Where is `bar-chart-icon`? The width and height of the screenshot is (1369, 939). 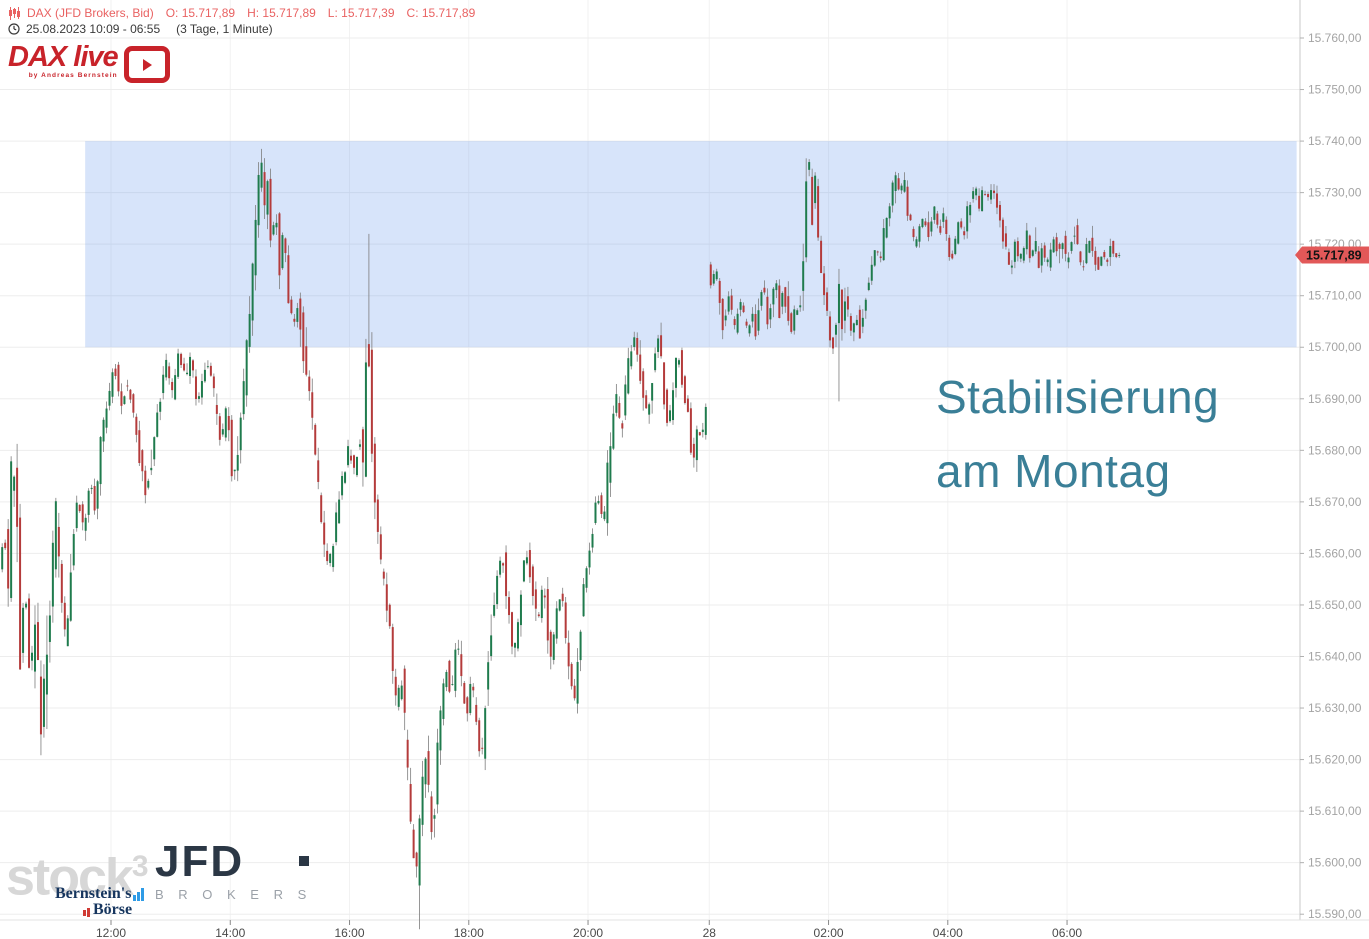
bar-chart-icon is located at coordinates (139, 894).